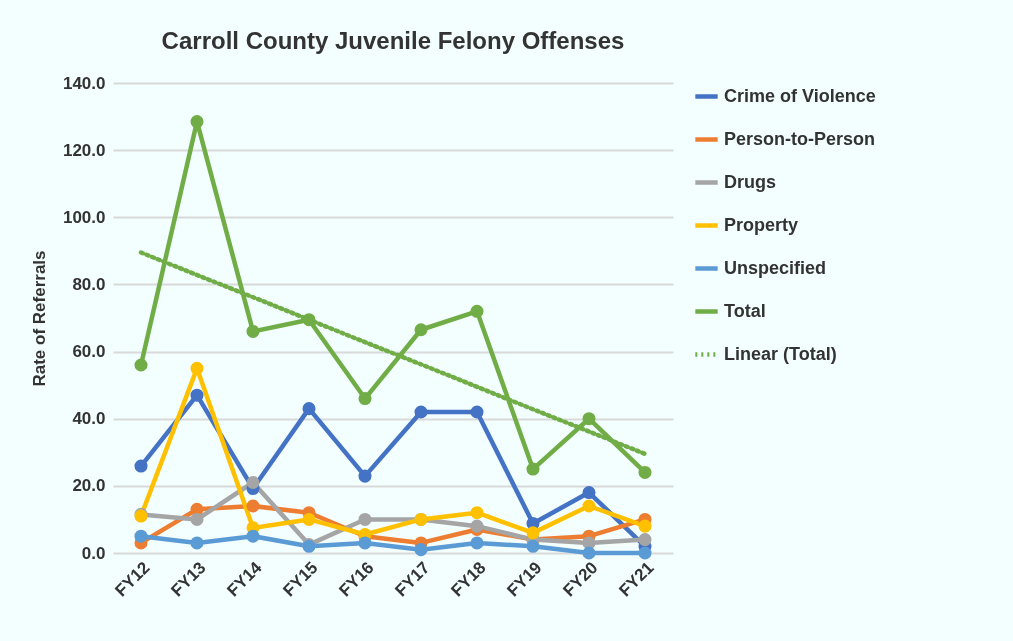 This screenshot has width=1013, height=641. What do you see at coordinates (800, 95) in the screenshot?
I see `legend-label: Crime of Violence` at bounding box center [800, 95].